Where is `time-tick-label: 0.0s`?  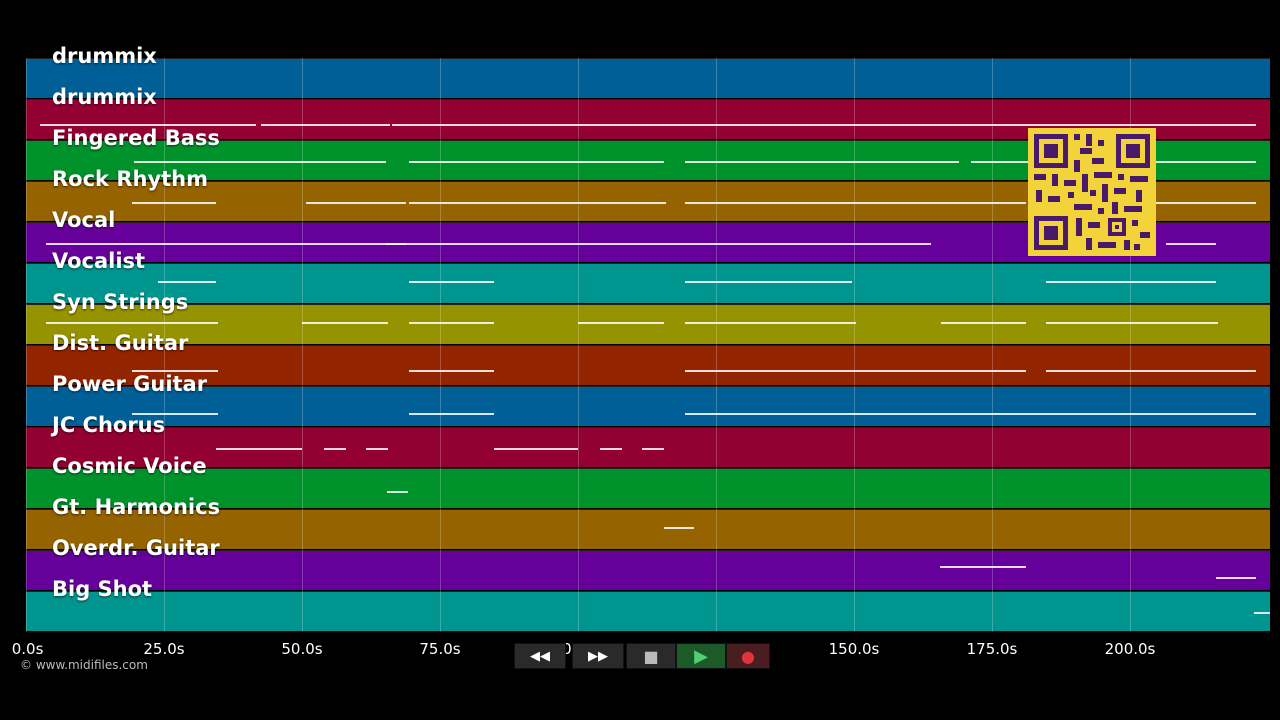
time-tick-label: 0.0s is located at coordinates (27, 649).